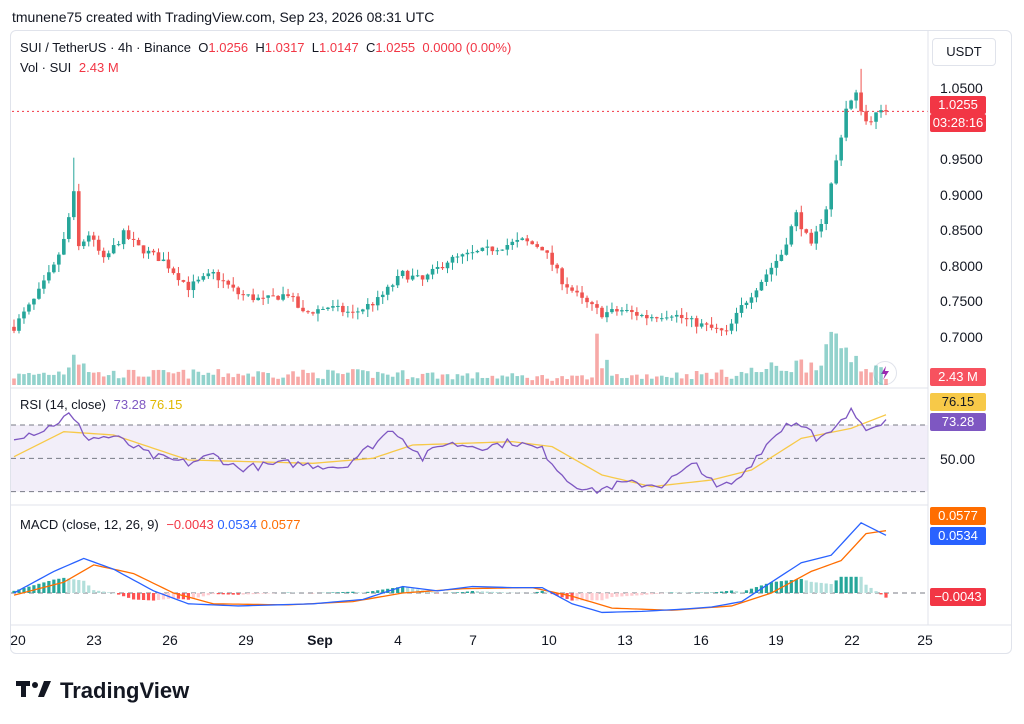 This screenshot has width=1024, height=724. What do you see at coordinates (89, 524) in the screenshot?
I see `macd-title: MACD (close, 12, 26, 9)` at bounding box center [89, 524].